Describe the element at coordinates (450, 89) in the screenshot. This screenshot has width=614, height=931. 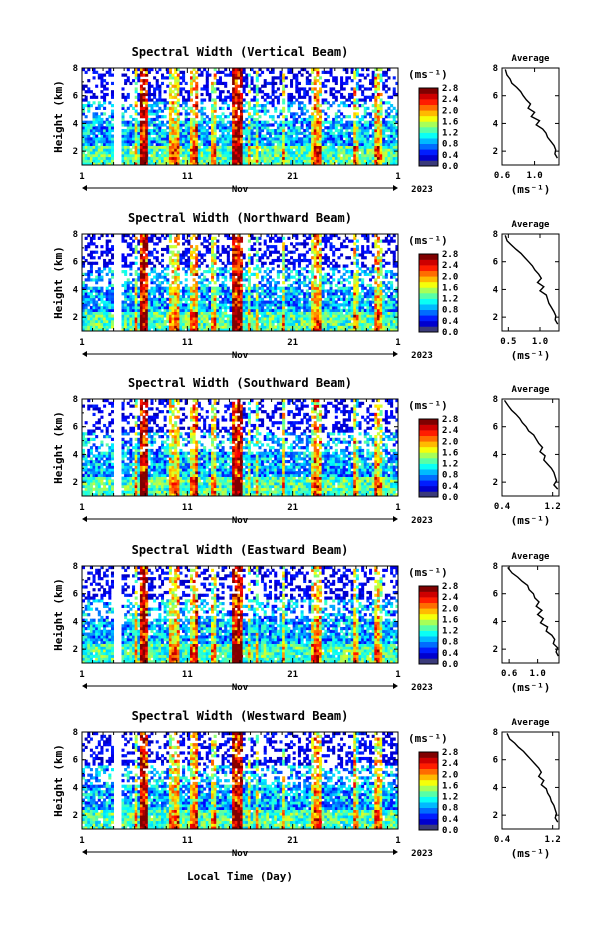
I see `colorbar-tick-label: 2.8` at that location.